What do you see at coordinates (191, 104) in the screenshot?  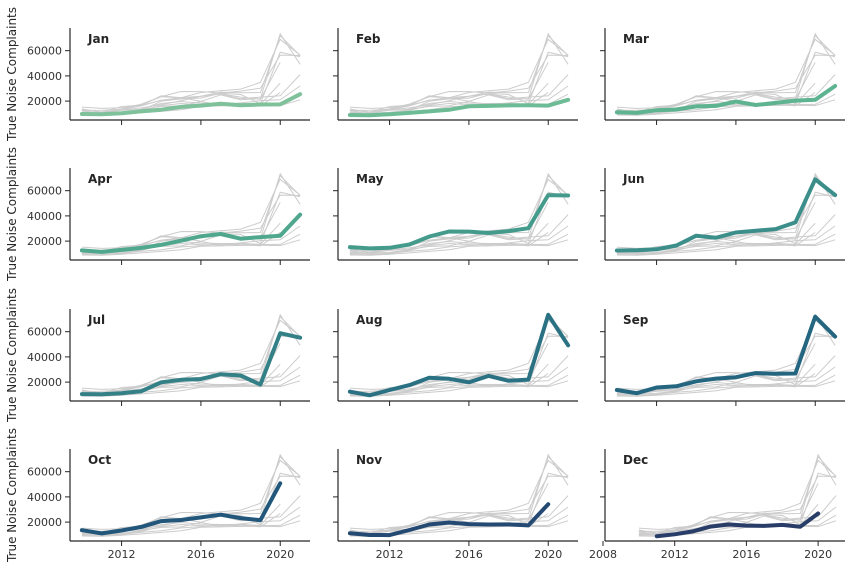 I see `highlight-line-jan` at bounding box center [191, 104].